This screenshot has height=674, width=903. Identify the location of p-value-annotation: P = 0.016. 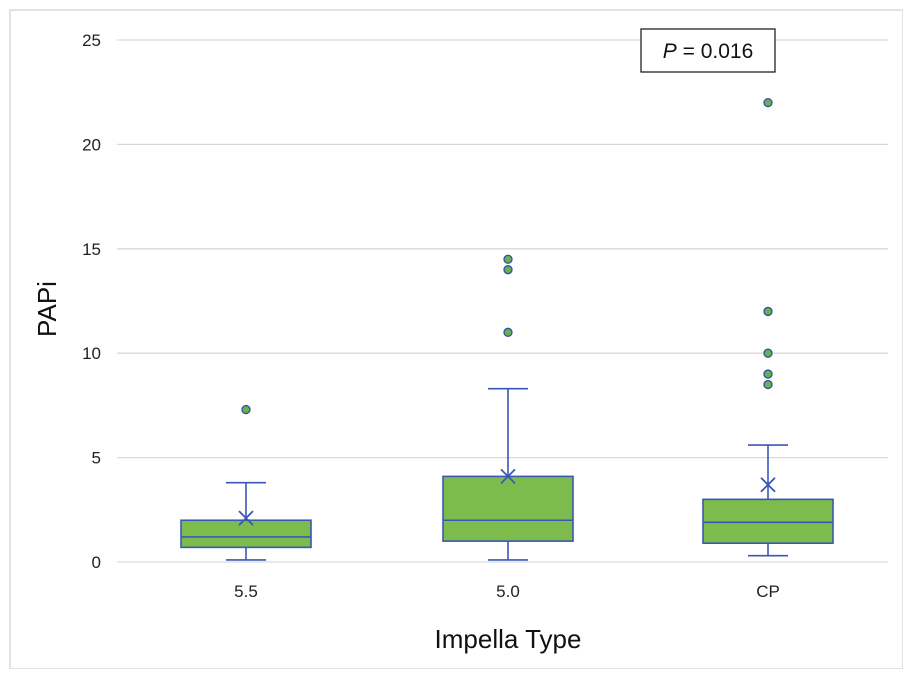
(708, 50).